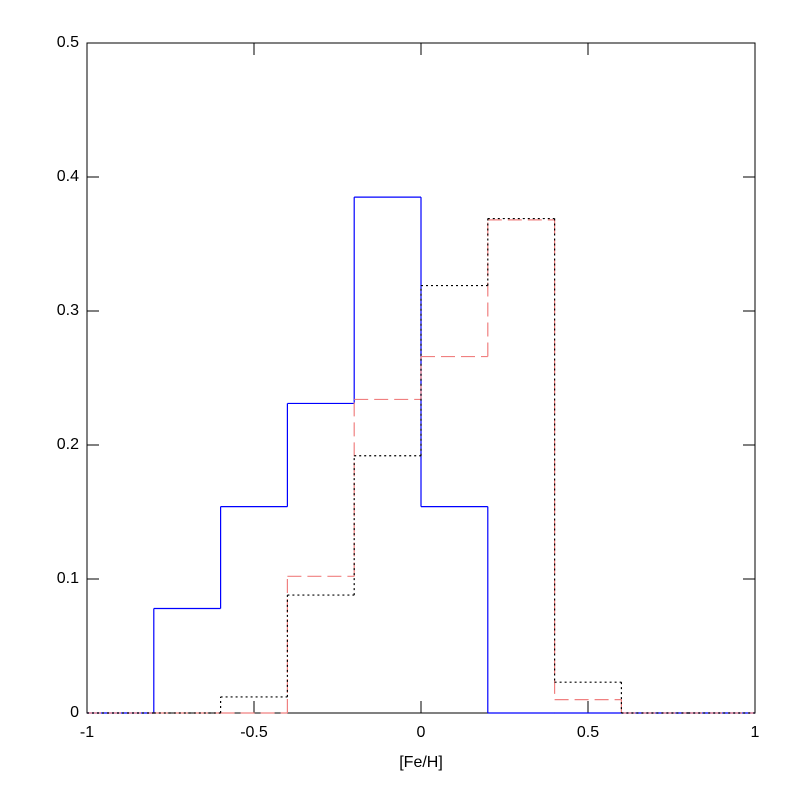 The image size is (797, 797). What do you see at coordinates (755, 732) in the screenshot?
I see `x-tick-label: 1` at bounding box center [755, 732].